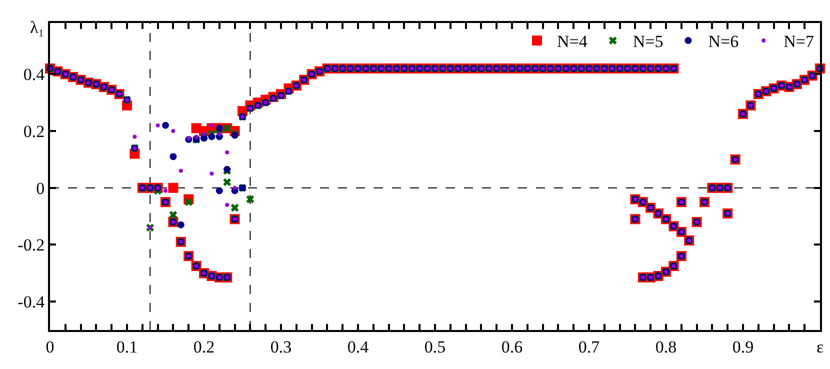 The height and width of the screenshot is (369, 830). Describe the element at coordinates (31, 245) in the screenshot. I see `y-tick-label: -0.2` at that location.